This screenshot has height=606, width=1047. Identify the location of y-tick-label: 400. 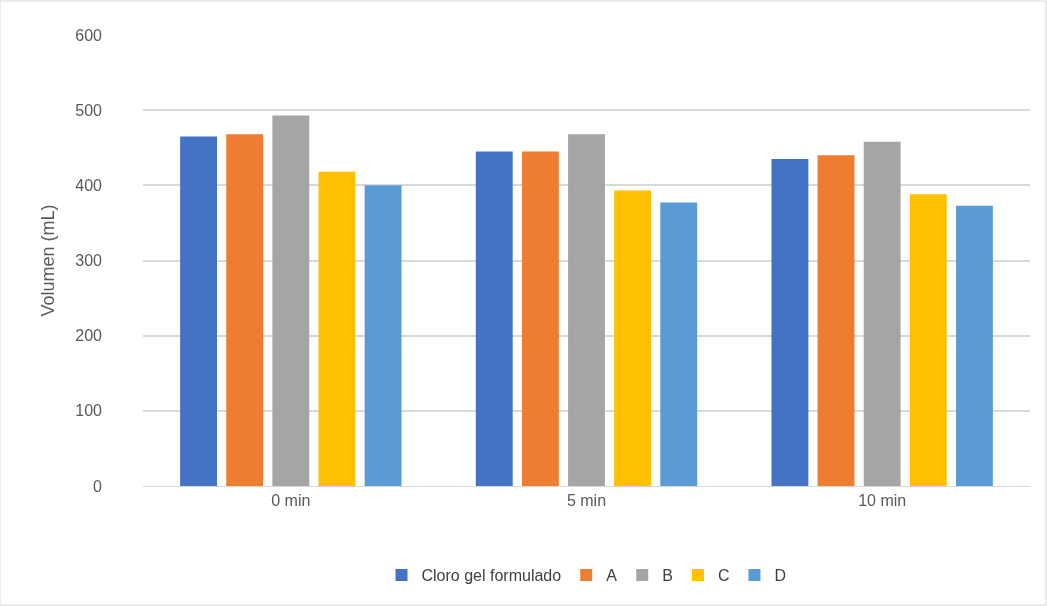
(89, 185).